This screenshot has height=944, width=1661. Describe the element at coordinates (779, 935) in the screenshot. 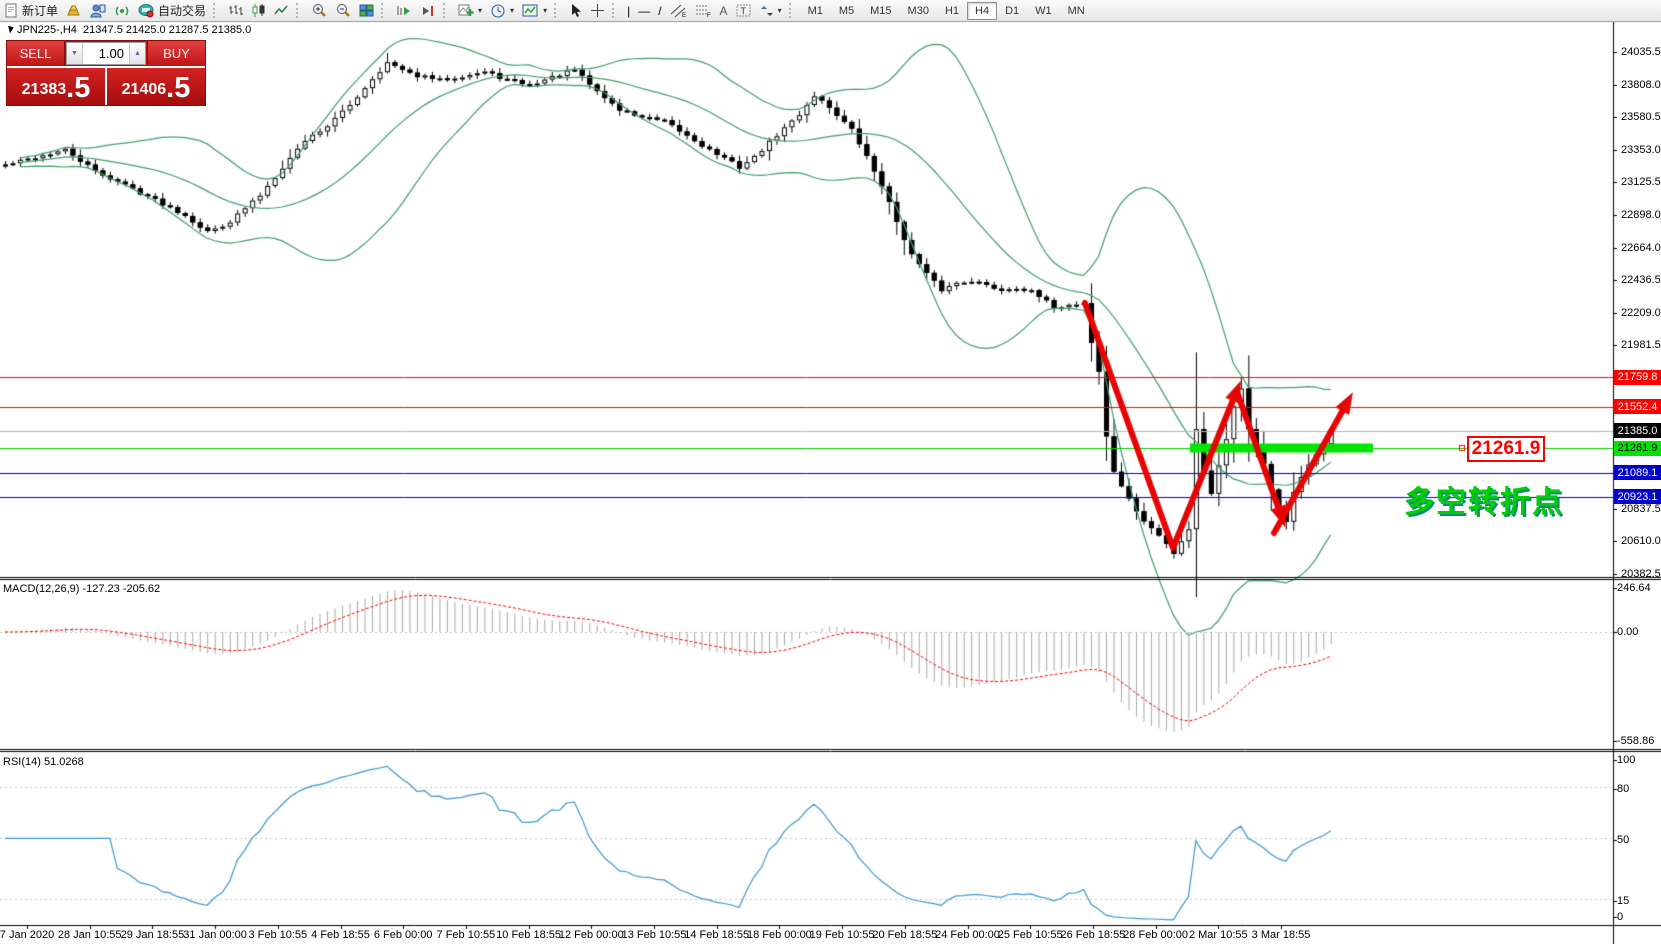

I see `time-tick-label: 18 Feb 00:00` at that location.